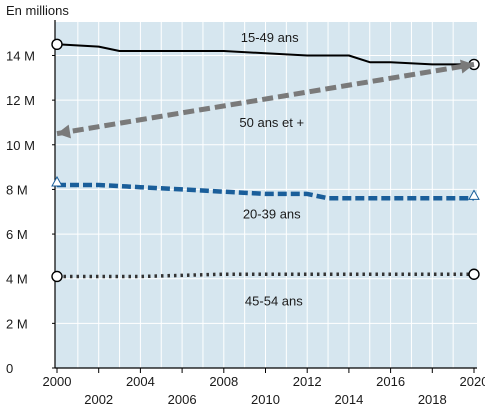 This screenshot has width=485, height=412. What do you see at coordinates (265, 275) in the screenshot?
I see `series-line-45-54-ans` at bounding box center [265, 275].